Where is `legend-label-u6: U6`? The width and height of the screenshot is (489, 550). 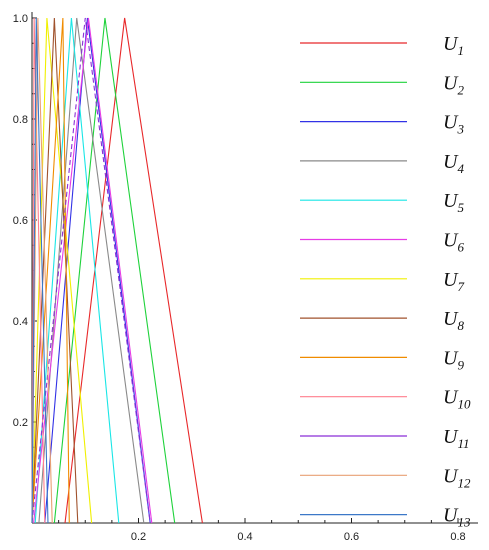
legend-label-u6: U6 is located at coordinates (453, 242).